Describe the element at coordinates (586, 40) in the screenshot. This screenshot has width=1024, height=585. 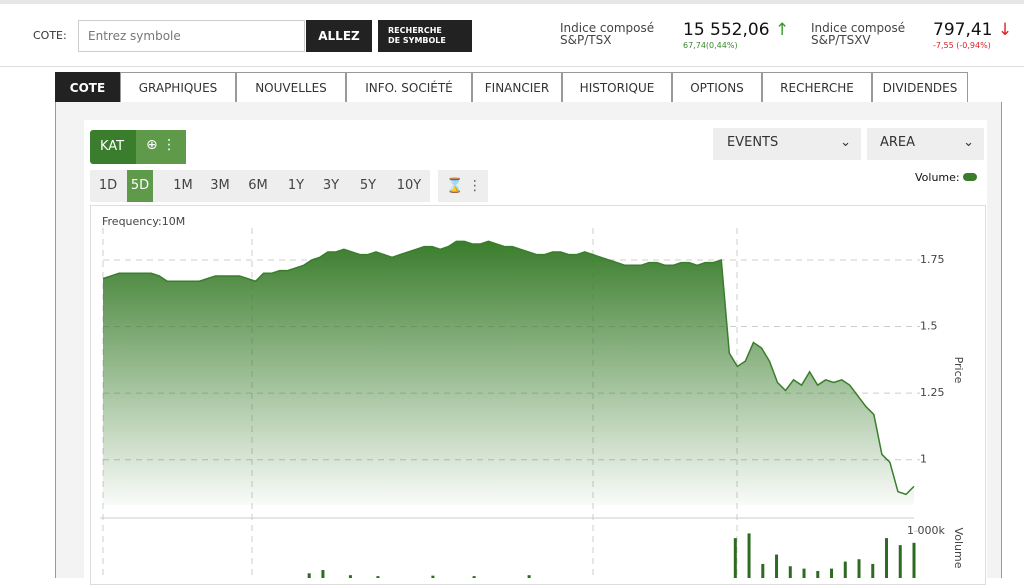
I see `index-symbol: S&P/TSX` at that location.